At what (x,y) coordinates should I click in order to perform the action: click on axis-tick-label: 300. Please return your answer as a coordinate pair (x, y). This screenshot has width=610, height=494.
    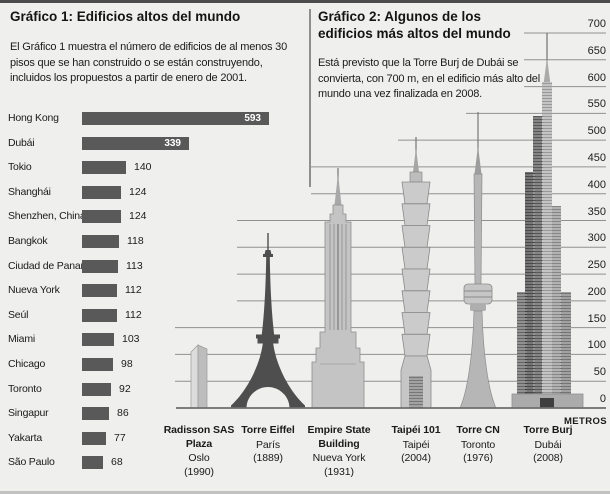
    Looking at the image, I should click on (596, 238).